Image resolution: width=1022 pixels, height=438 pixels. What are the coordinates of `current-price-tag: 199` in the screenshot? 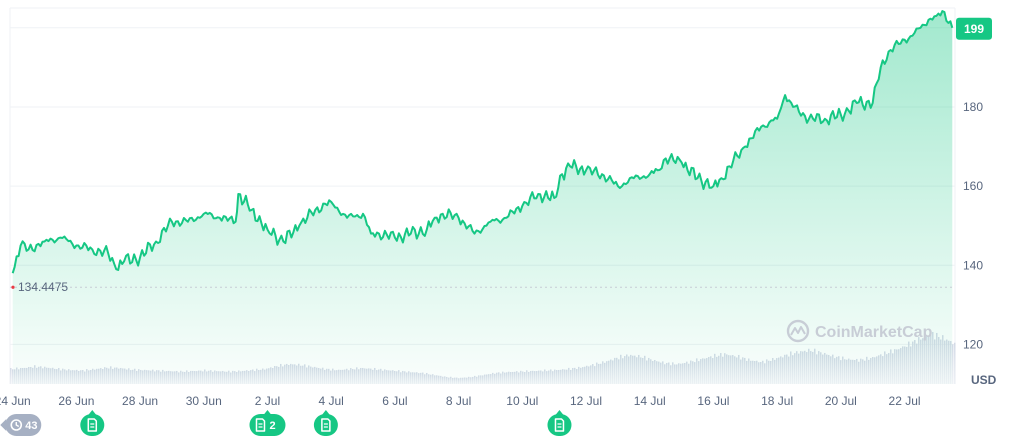 It's located at (974, 28).